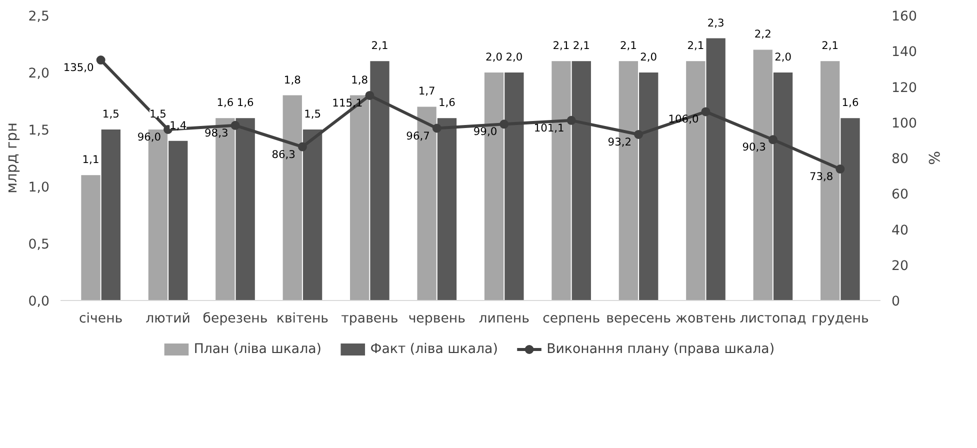 Image resolution: width=977 pixels, height=448 pixels. Describe the element at coordinates (168, 319) in the screenshot. I see `x-tick-label: лютий` at that location.